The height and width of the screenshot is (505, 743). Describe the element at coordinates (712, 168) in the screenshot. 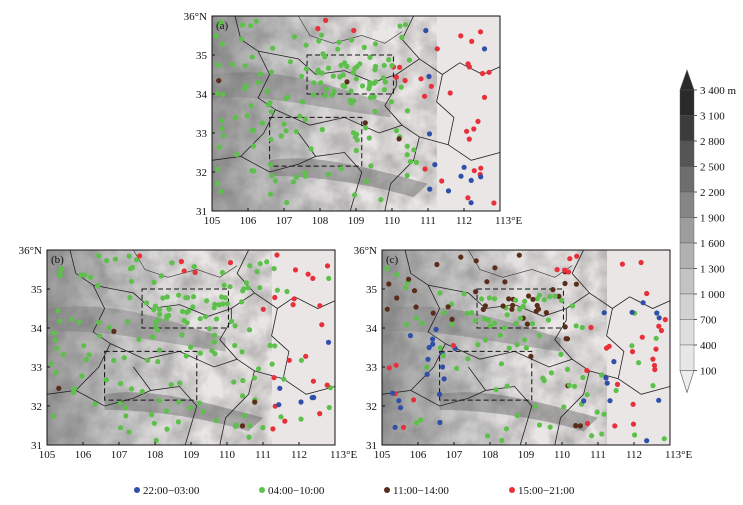

I see `colorbar-label: 2 500` at that location.